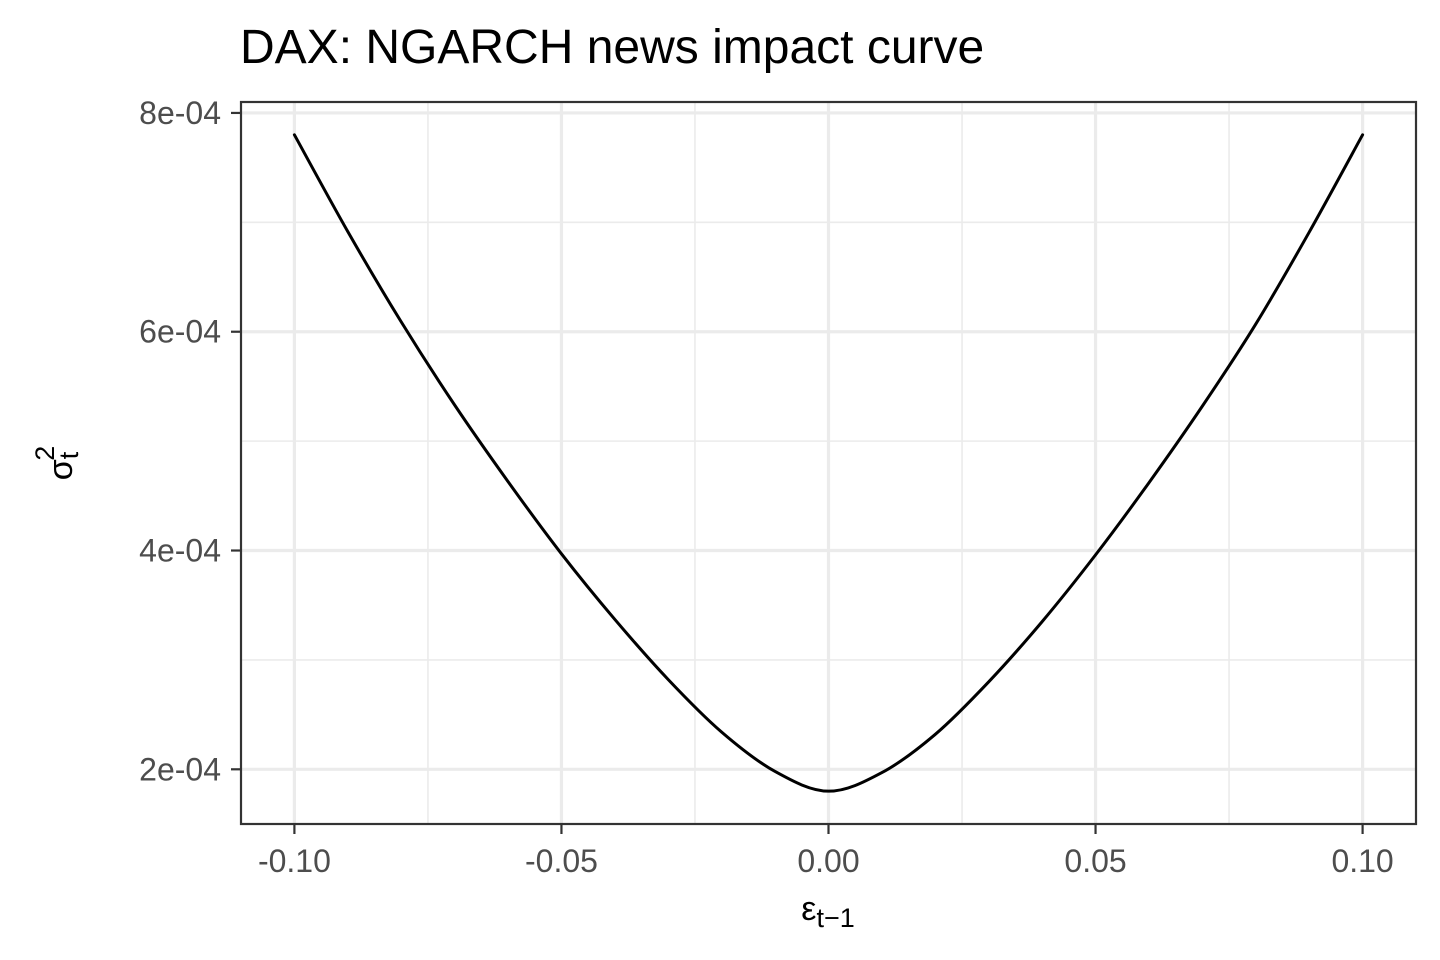 The width and height of the screenshot is (1440, 960). What do you see at coordinates (180, 113) in the screenshot?
I see `y-tick-label: 8e-04` at bounding box center [180, 113].